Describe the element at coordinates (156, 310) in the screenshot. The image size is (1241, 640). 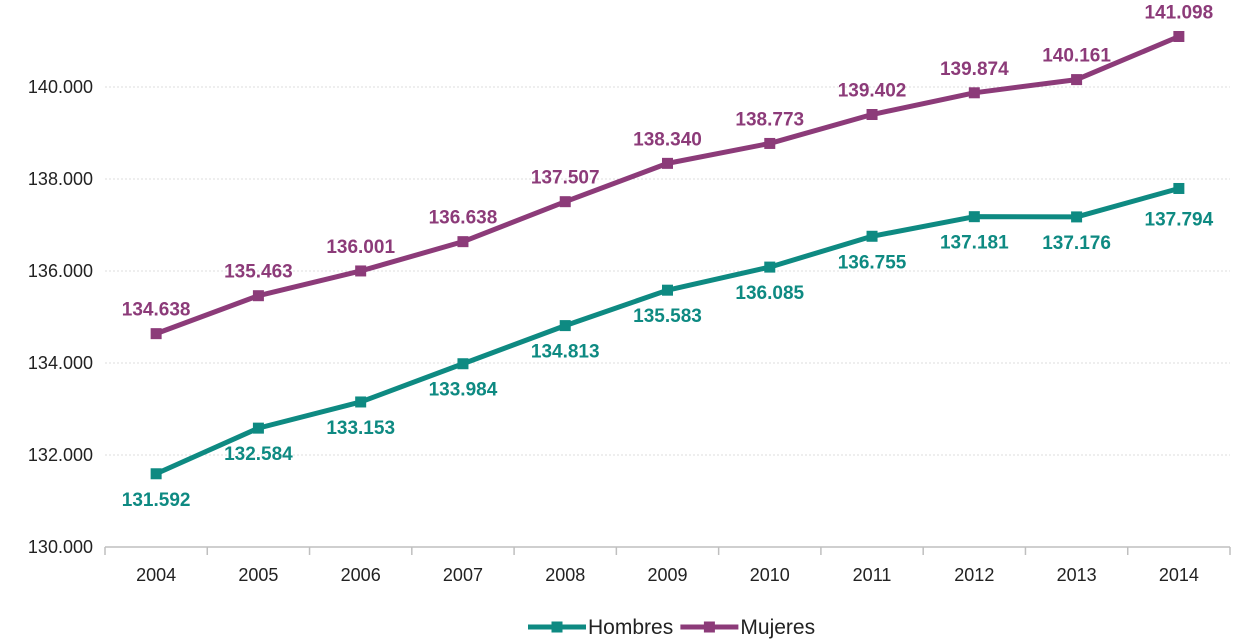
I see `data-label: 134.638` at that location.